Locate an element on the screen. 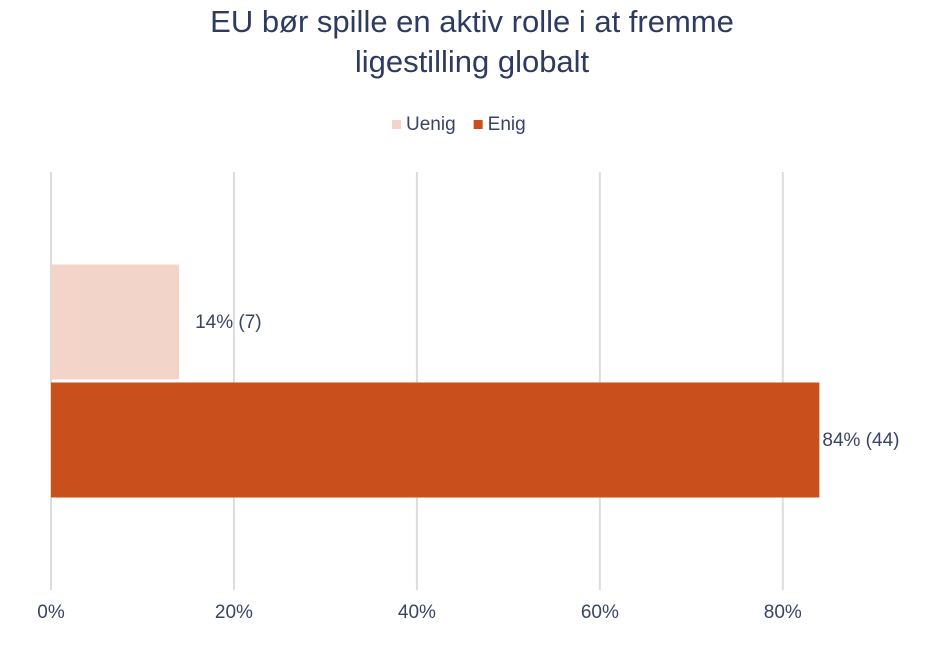 This screenshot has width=944, height=650. x-tick-label: 80% is located at coordinates (783, 612).